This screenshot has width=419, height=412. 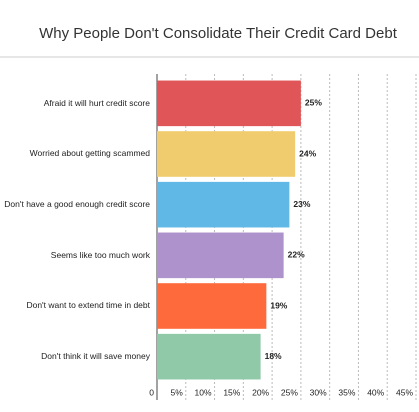 What do you see at coordinates (260, 392) in the screenshot?
I see `x-tick-label: 20%` at bounding box center [260, 392].